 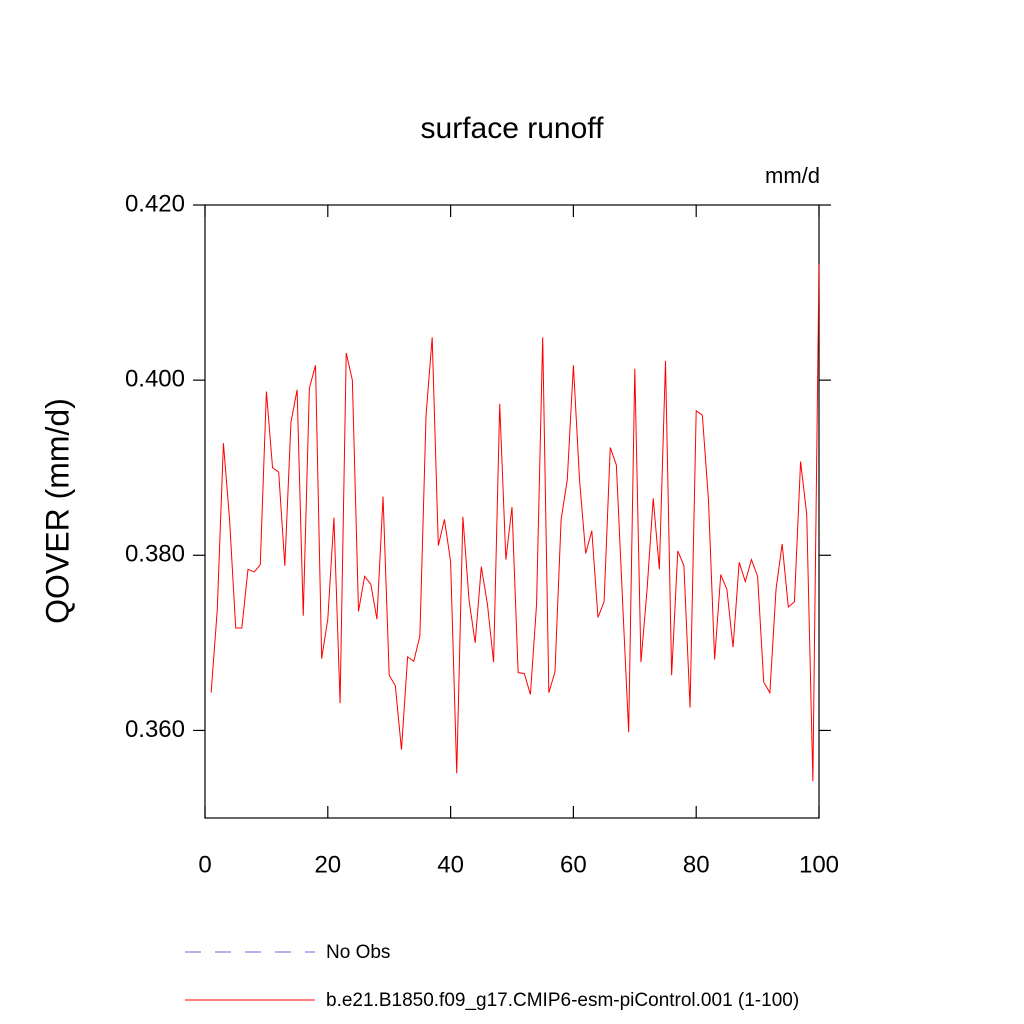 I want to click on x-tick-label: 100, so click(x=819, y=864).